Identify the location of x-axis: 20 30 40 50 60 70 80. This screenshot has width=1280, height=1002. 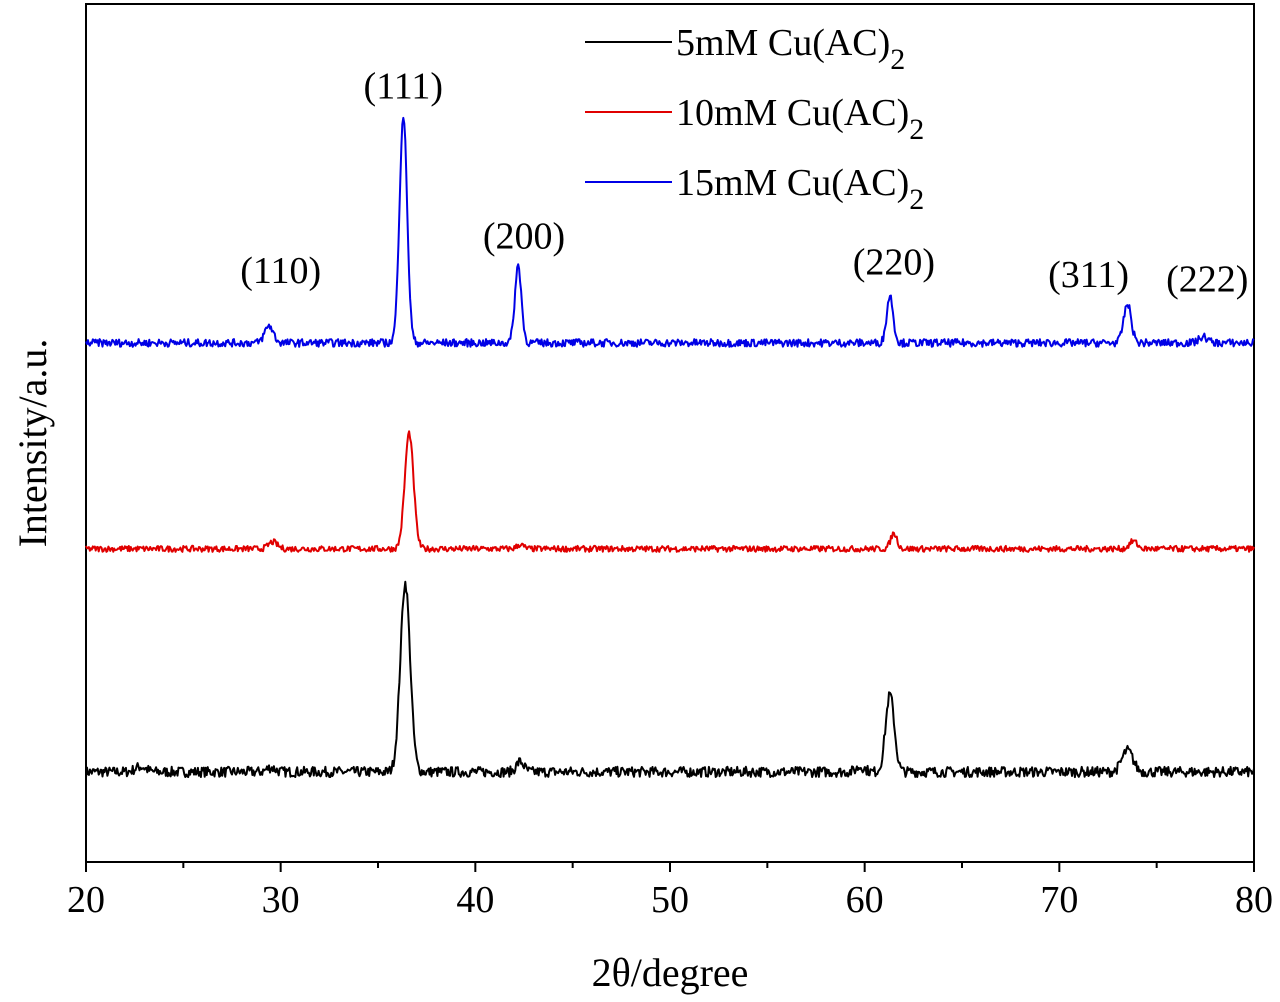
(670, 891).